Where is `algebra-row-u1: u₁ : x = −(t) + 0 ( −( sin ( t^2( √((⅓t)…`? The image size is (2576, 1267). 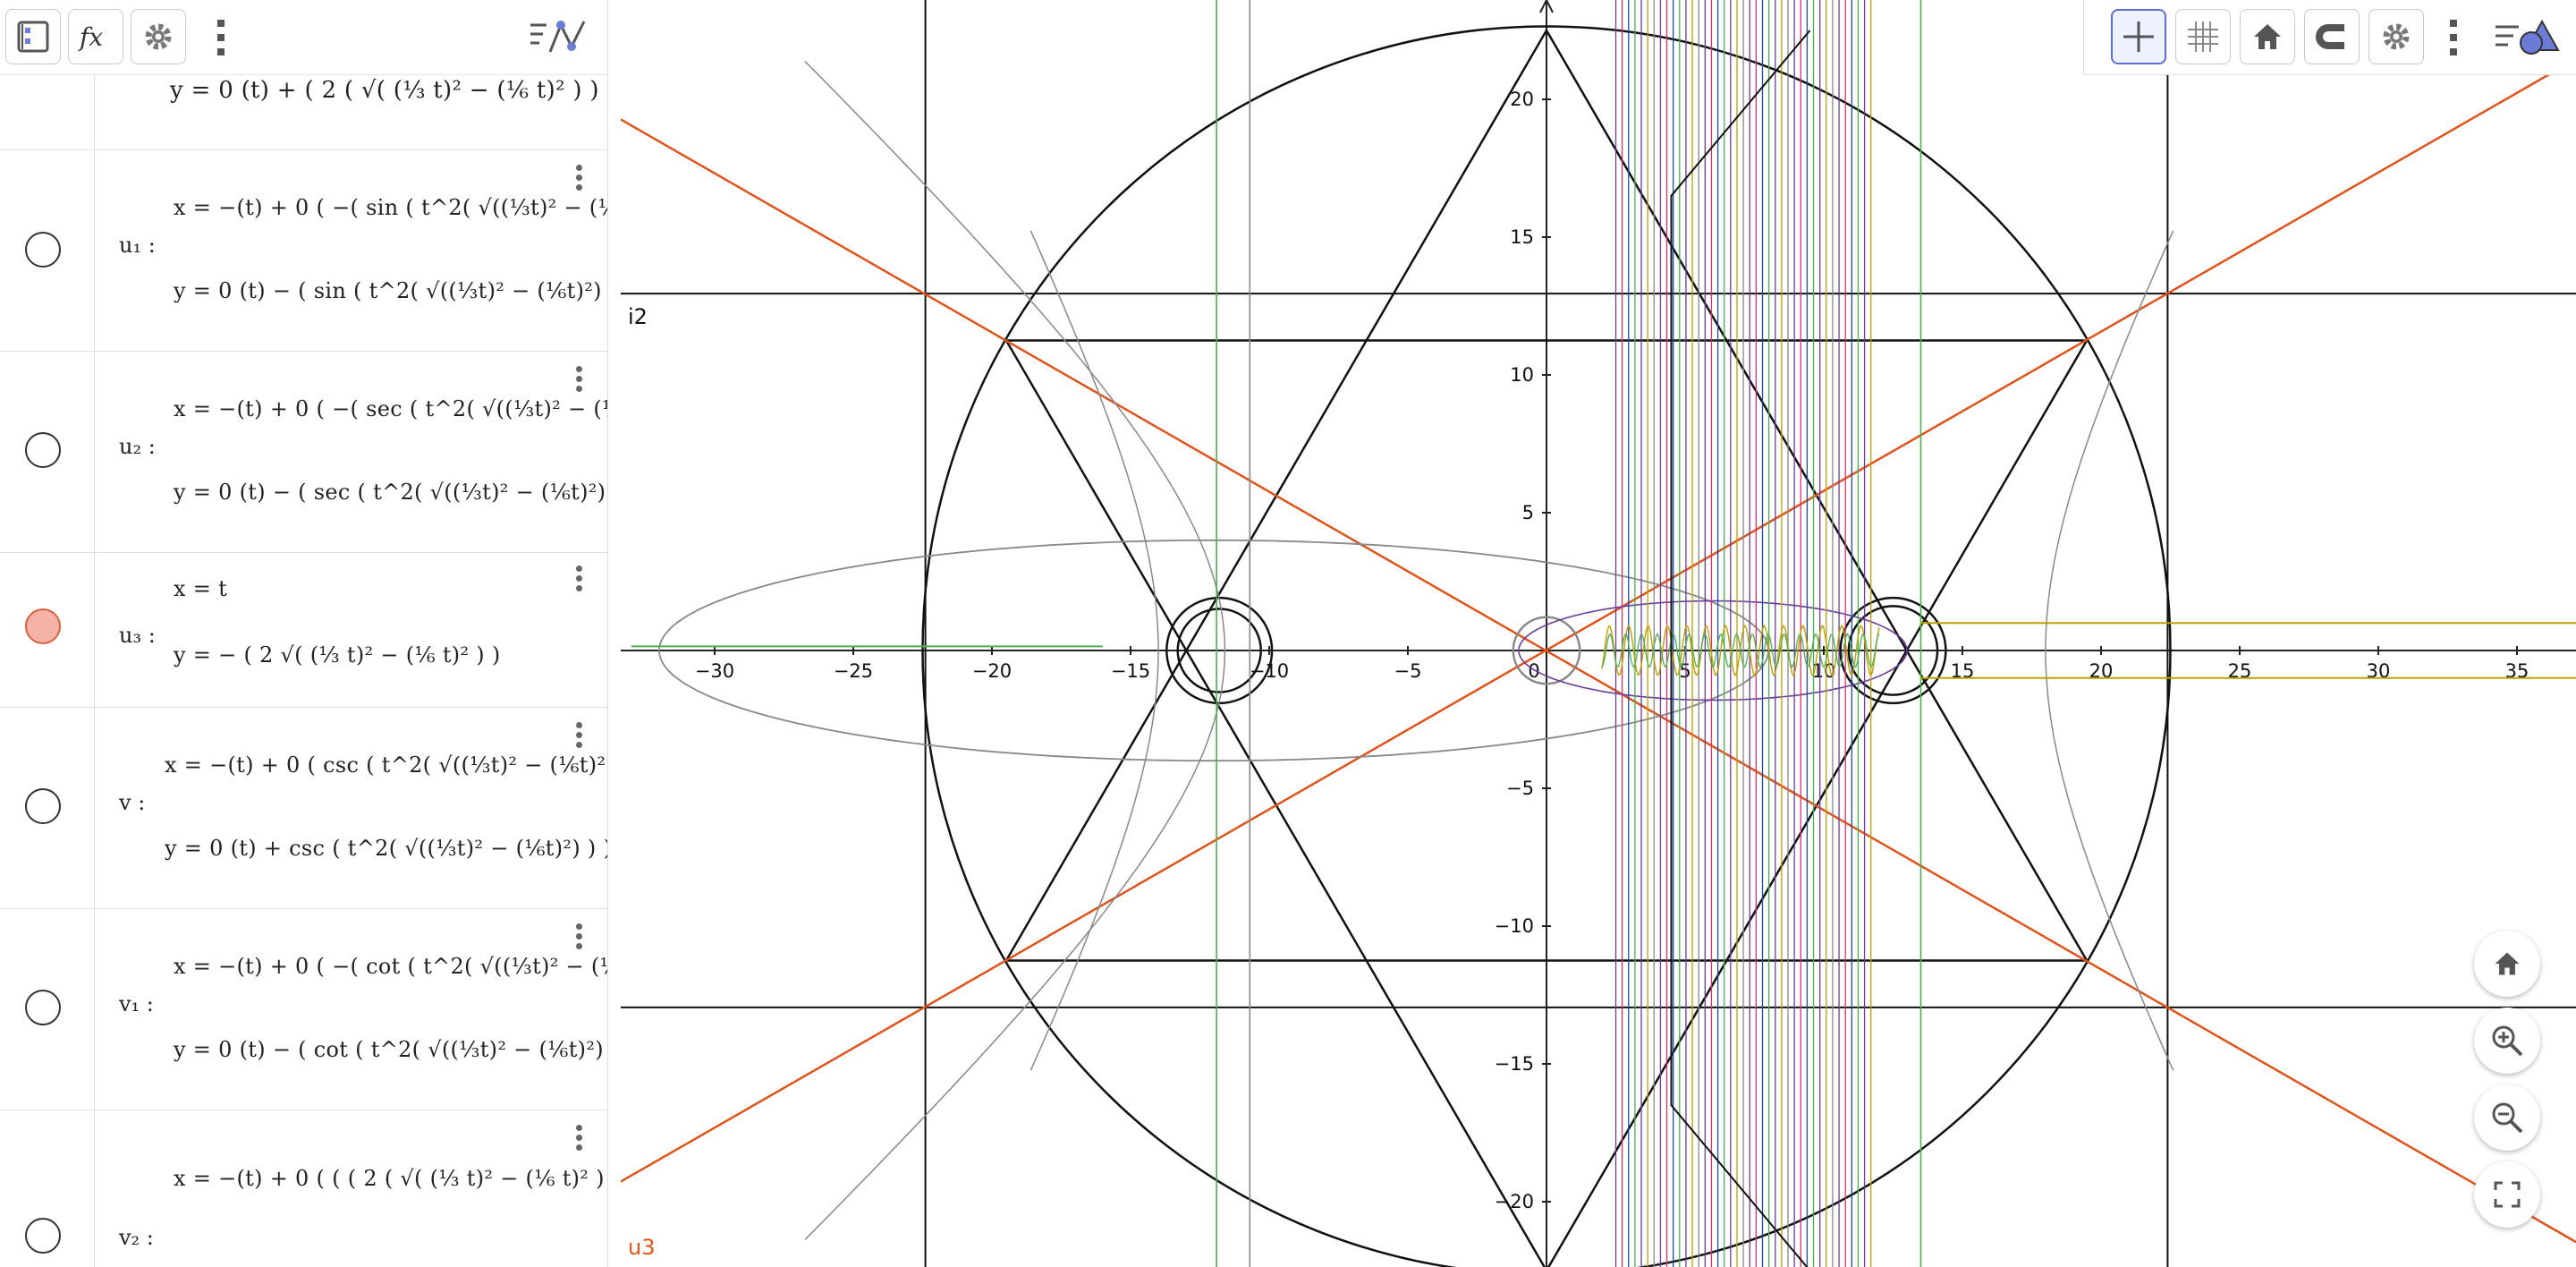 algebra-row-u1: u₁ : x = −(t) + 0 ( −( sin ( t^2( √((⅓t)… is located at coordinates (304, 251).